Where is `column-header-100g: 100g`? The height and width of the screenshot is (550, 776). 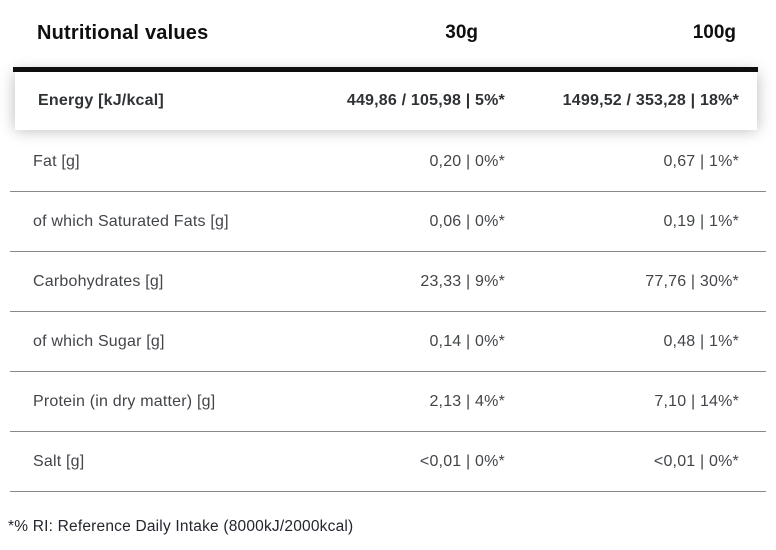
column-header-100g: 100g is located at coordinates (714, 32).